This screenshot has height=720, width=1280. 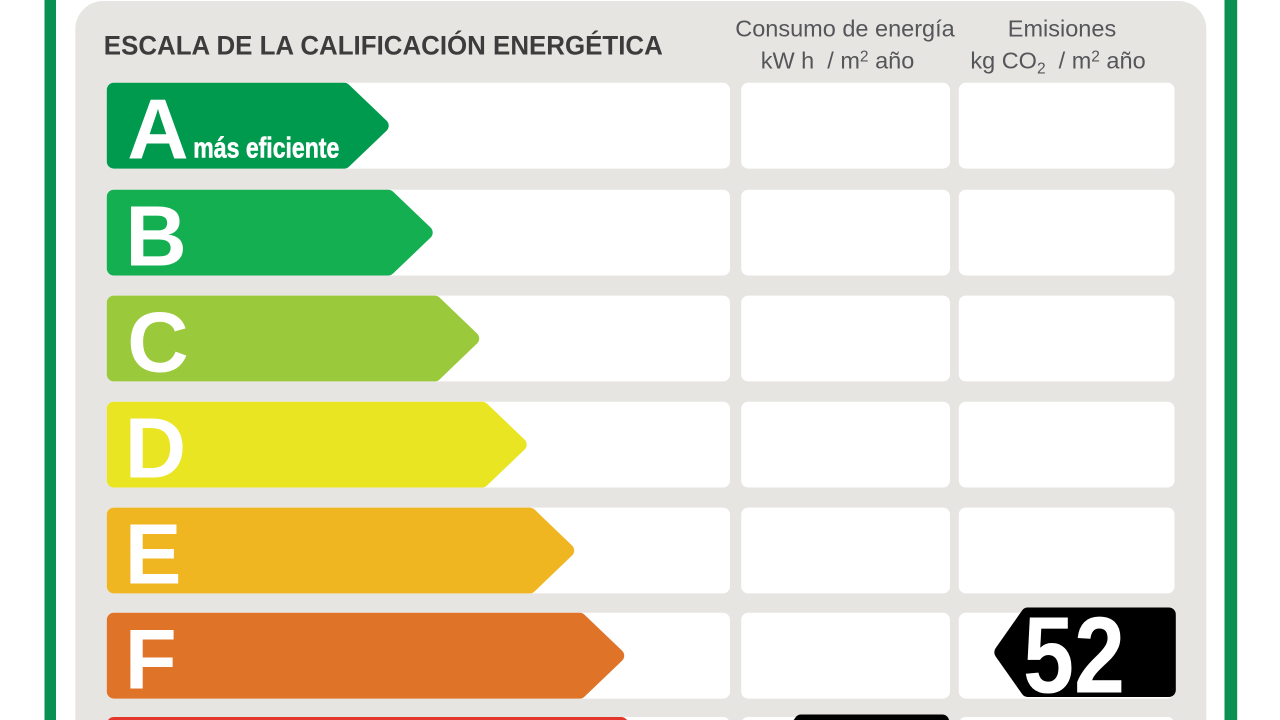 What do you see at coordinates (153, 554) in the screenshot?
I see `svg-text: E` at bounding box center [153, 554].